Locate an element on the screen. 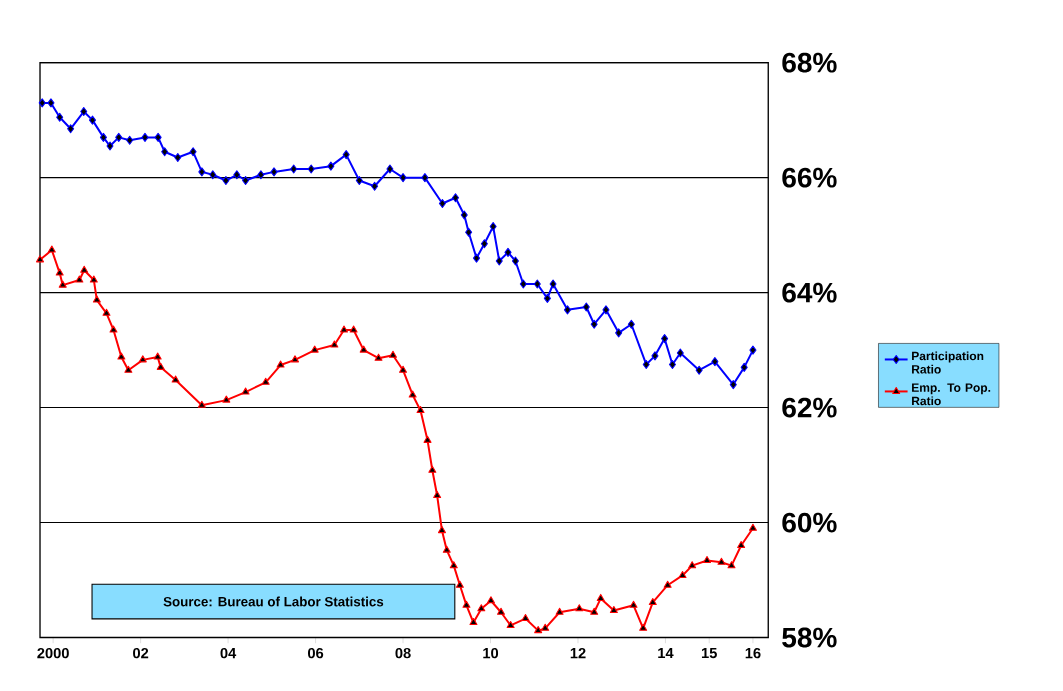  x-tick-label: 2000 is located at coordinates (53, 653).